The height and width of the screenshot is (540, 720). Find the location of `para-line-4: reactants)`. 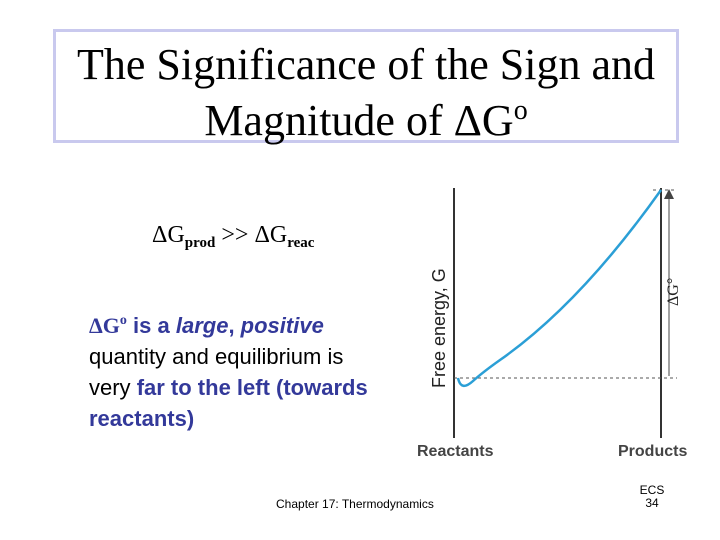

para-line-4: reactants) is located at coordinates (142, 418).